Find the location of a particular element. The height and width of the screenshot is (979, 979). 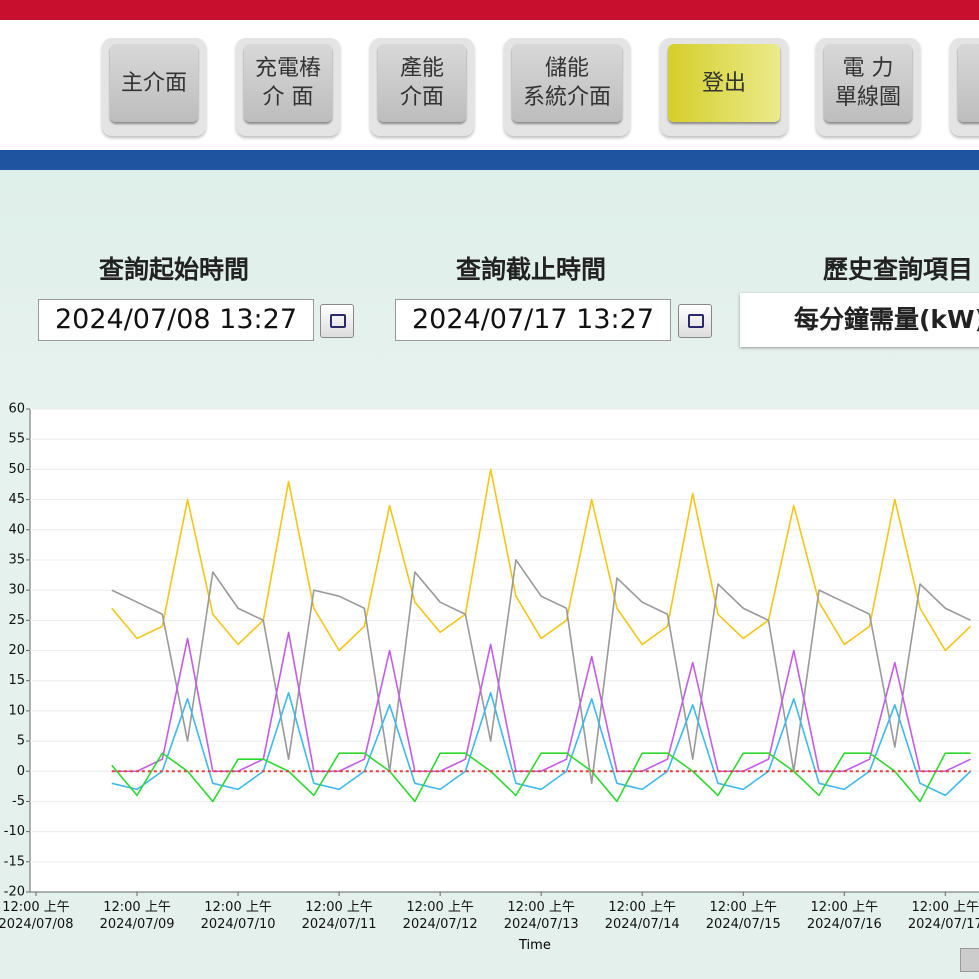

nav-button-label: 電 力 單線圖 is located at coordinates (868, 83).